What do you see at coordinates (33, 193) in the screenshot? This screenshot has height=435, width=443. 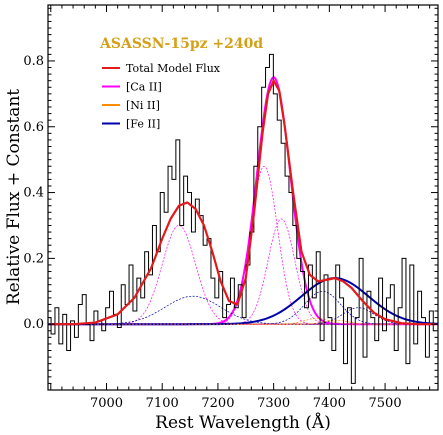 I see `y-tick-label: 0.4` at bounding box center [33, 193].